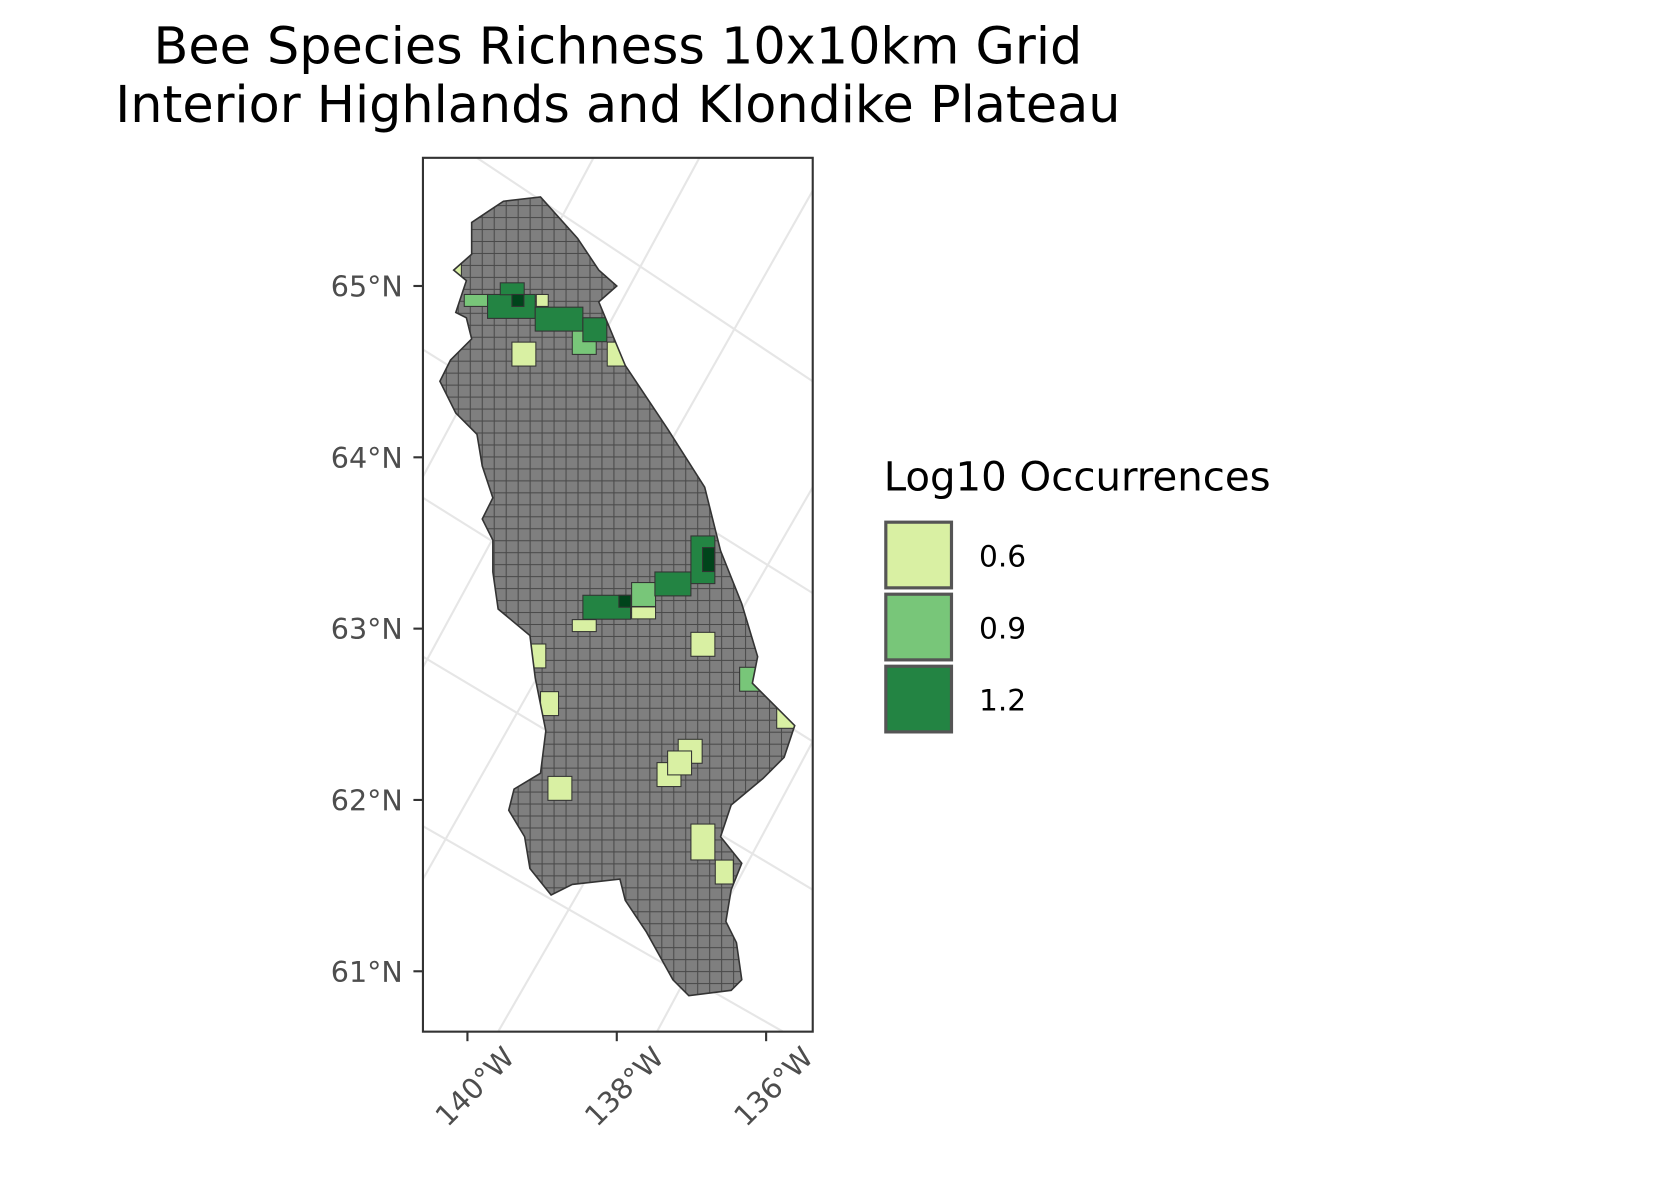 Image resolution: width=1653 pixels, height=1181 pixels. What do you see at coordinates (617, 104) in the screenshot?
I see `map-subtitle: Interior Highlands and Klondike Plateau` at bounding box center [617, 104].